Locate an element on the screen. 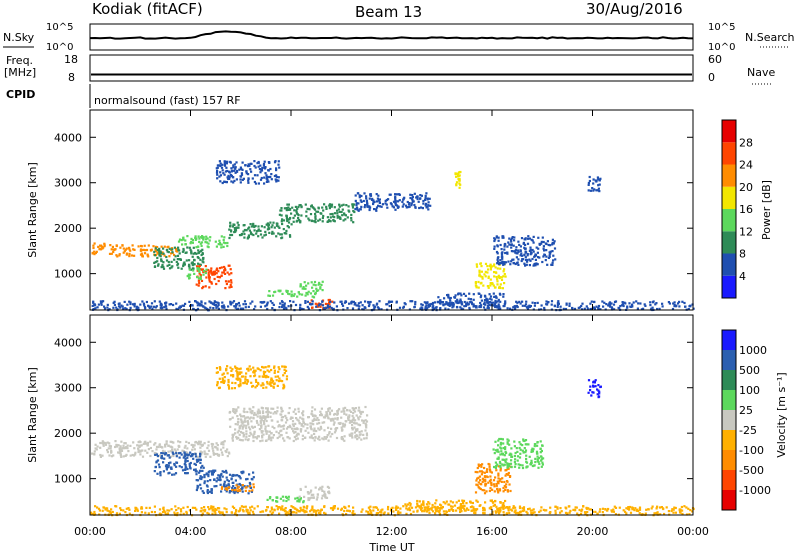 The width and height of the screenshot is (800, 554). velocity-colorbar-swatch is located at coordinates (729, 480).